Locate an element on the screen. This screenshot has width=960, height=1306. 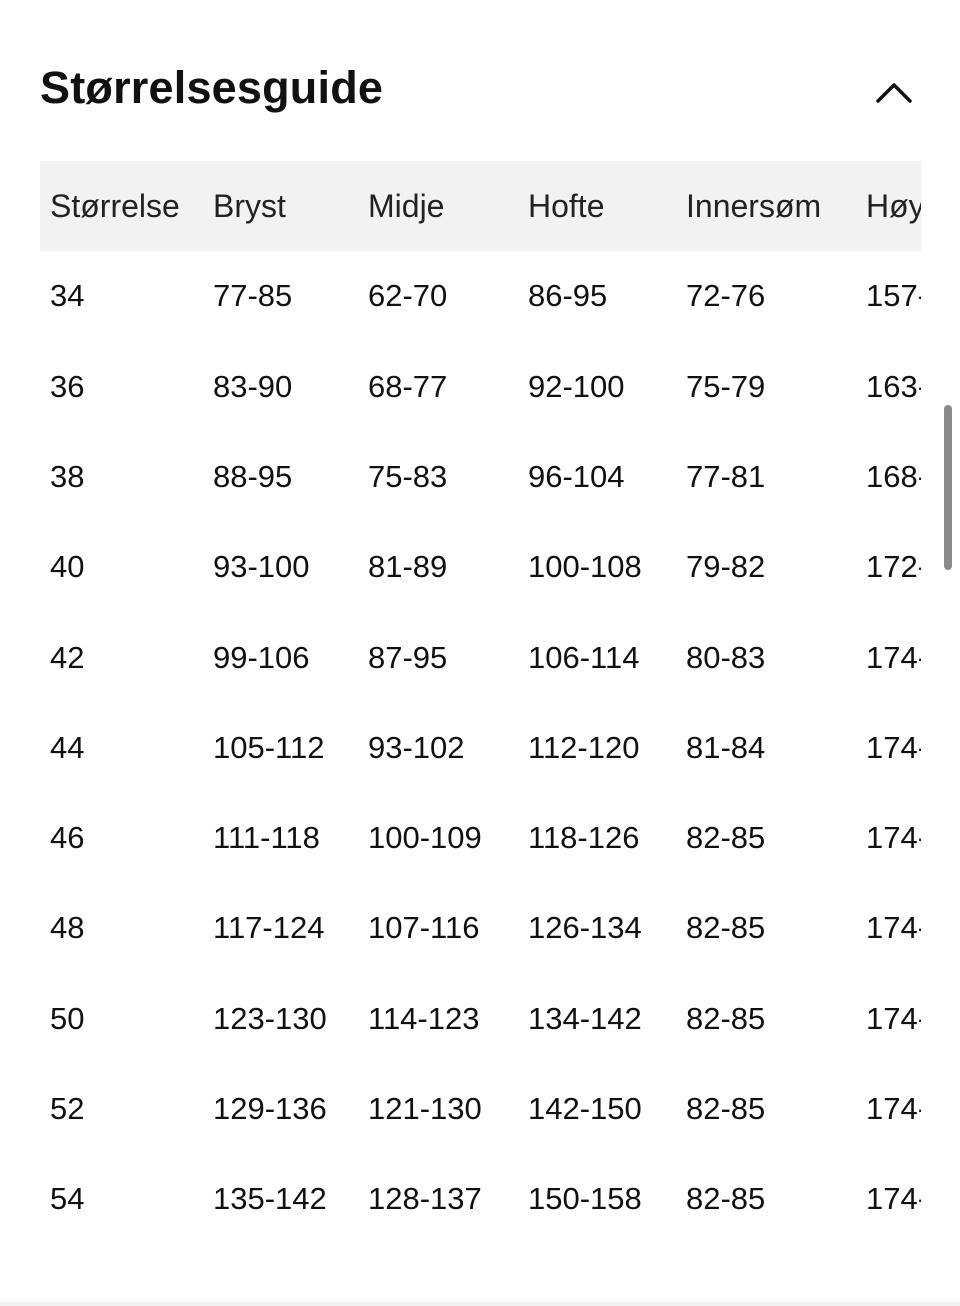
cell-height: 157- is located at coordinates (893, 296).